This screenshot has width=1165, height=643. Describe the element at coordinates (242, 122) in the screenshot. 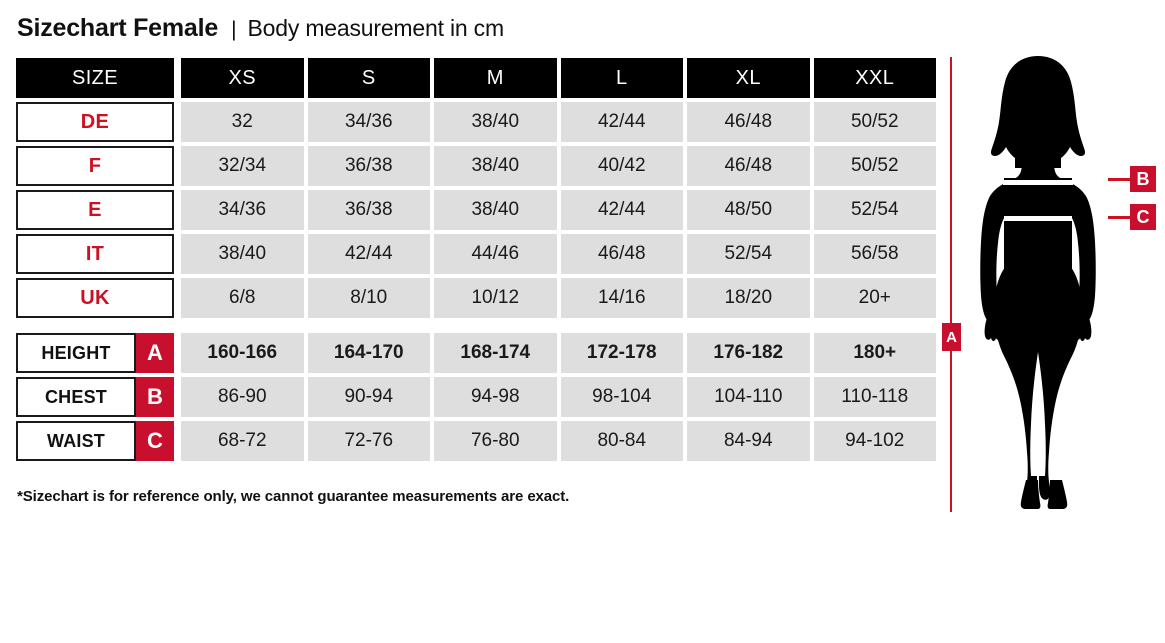

I see `cell-de-xs: 32` at that location.